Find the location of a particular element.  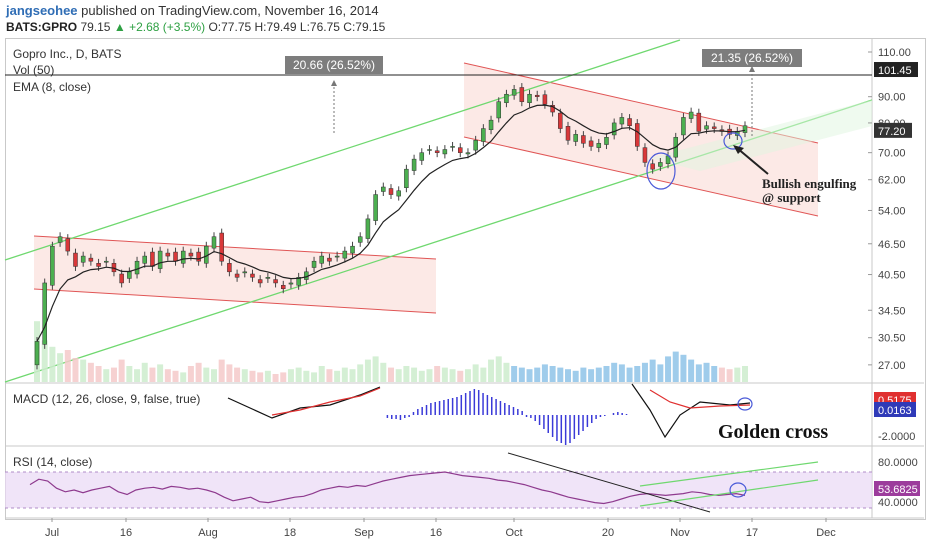

uptrend-fill is located at coordinates (761, 135).